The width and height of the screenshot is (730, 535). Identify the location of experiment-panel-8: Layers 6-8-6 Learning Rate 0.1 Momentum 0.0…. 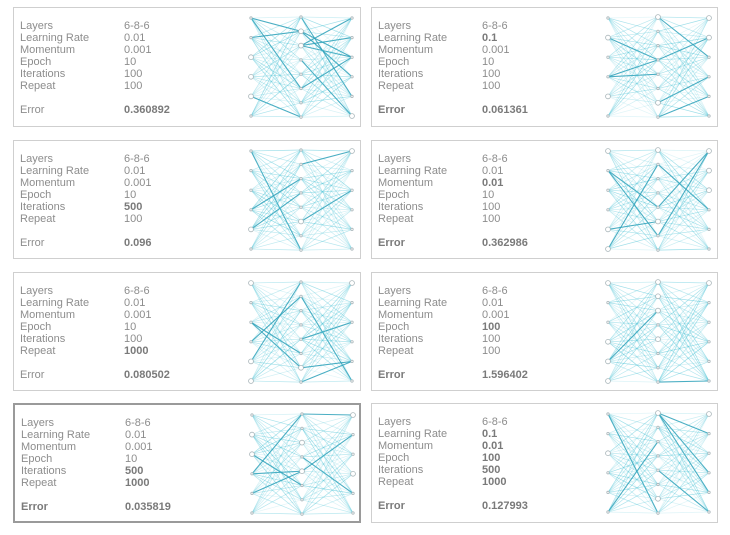
(544, 463).